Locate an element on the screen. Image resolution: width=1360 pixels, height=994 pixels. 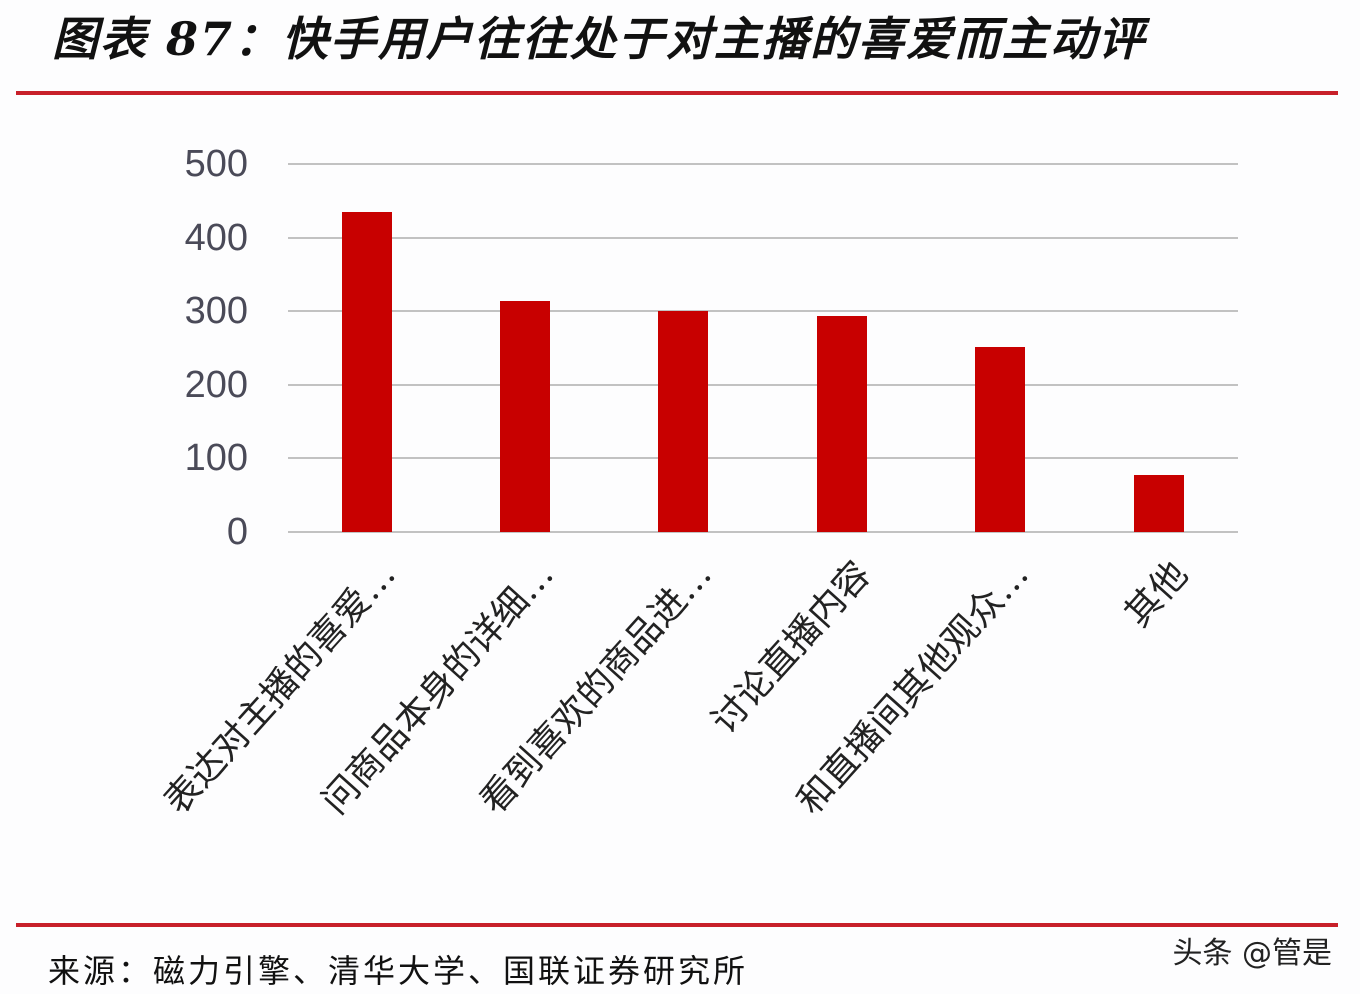
watermark: 头条 @管是 is located at coordinates (1252, 953).